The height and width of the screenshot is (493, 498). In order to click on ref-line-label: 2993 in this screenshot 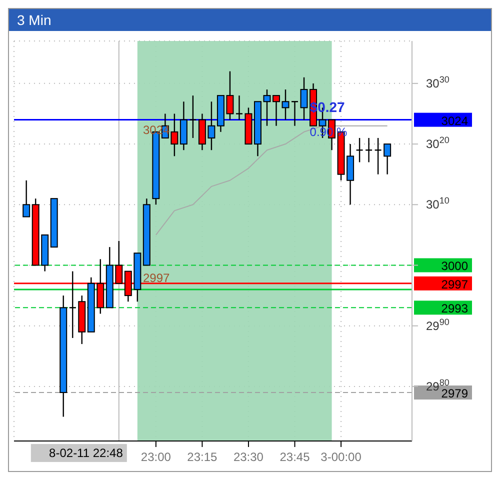, I will do `click(454, 309)`.